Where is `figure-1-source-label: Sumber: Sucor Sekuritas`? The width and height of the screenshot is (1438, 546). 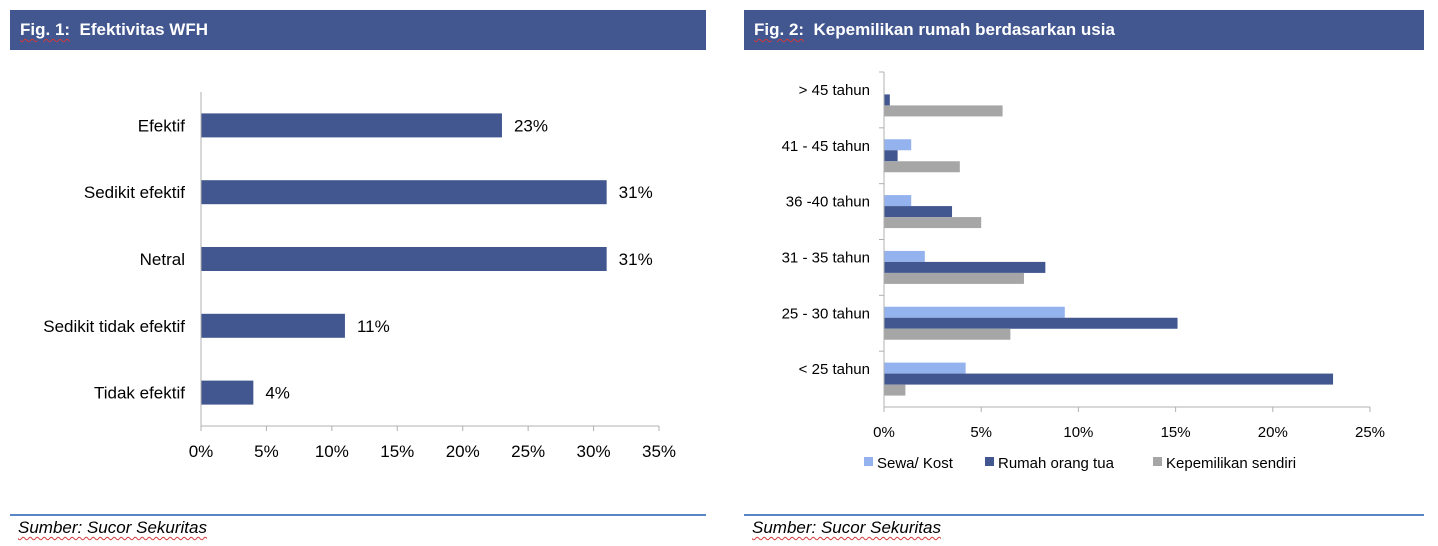 figure-1-source-label: Sumber: Sucor Sekuritas is located at coordinates (112, 527).